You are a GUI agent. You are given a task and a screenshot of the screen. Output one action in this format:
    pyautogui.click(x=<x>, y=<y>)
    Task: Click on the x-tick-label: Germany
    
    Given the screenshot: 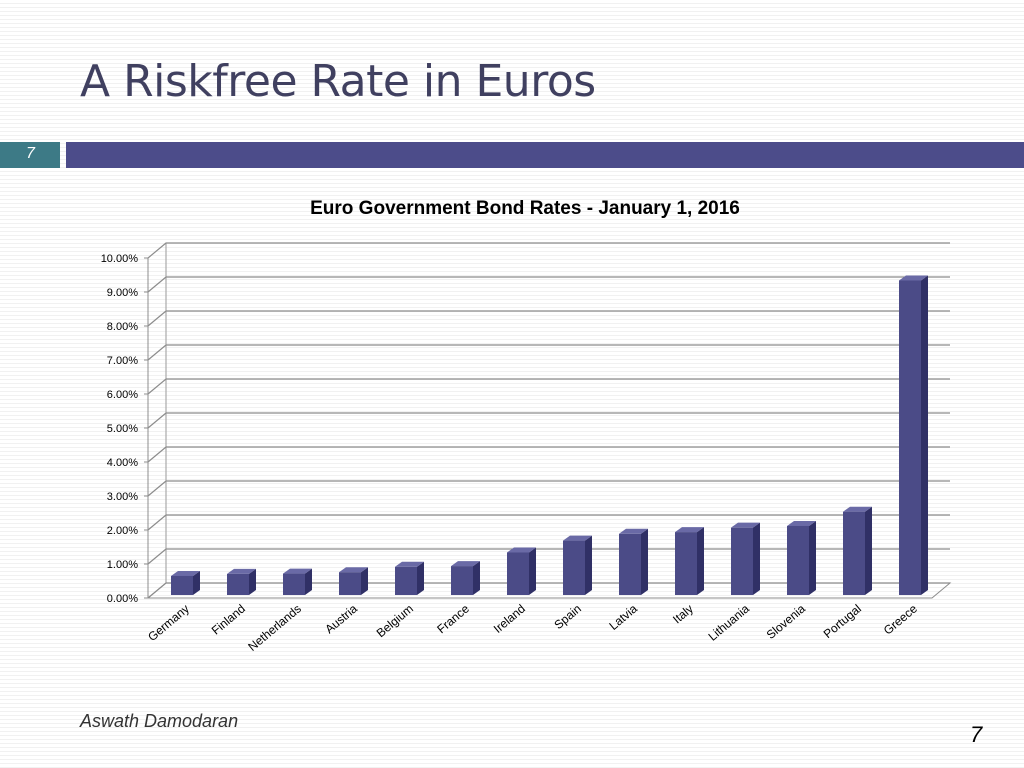 What is the action you would take?
    pyautogui.click(x=168, y=623)
    